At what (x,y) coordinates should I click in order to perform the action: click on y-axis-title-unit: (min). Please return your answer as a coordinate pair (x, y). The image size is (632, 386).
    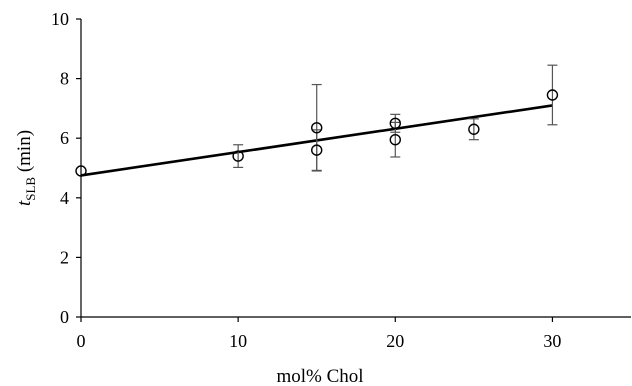
    Looking at the image, I should click on (24, 153).